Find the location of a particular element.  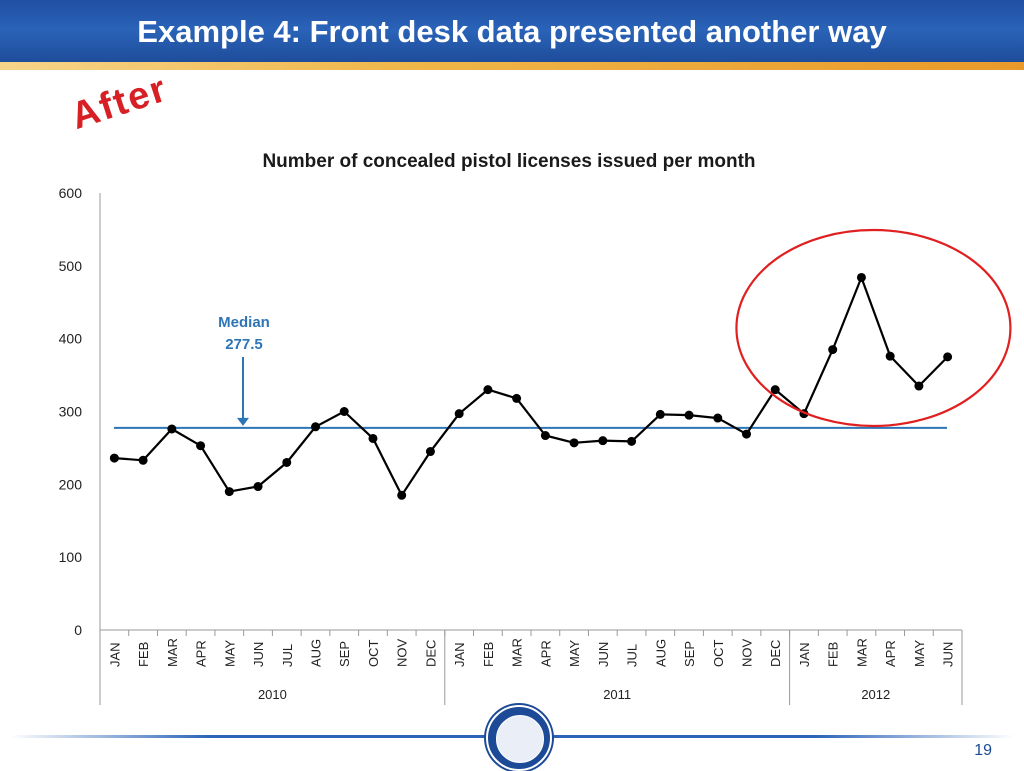

slide-header is located at coordinates (512, 33).